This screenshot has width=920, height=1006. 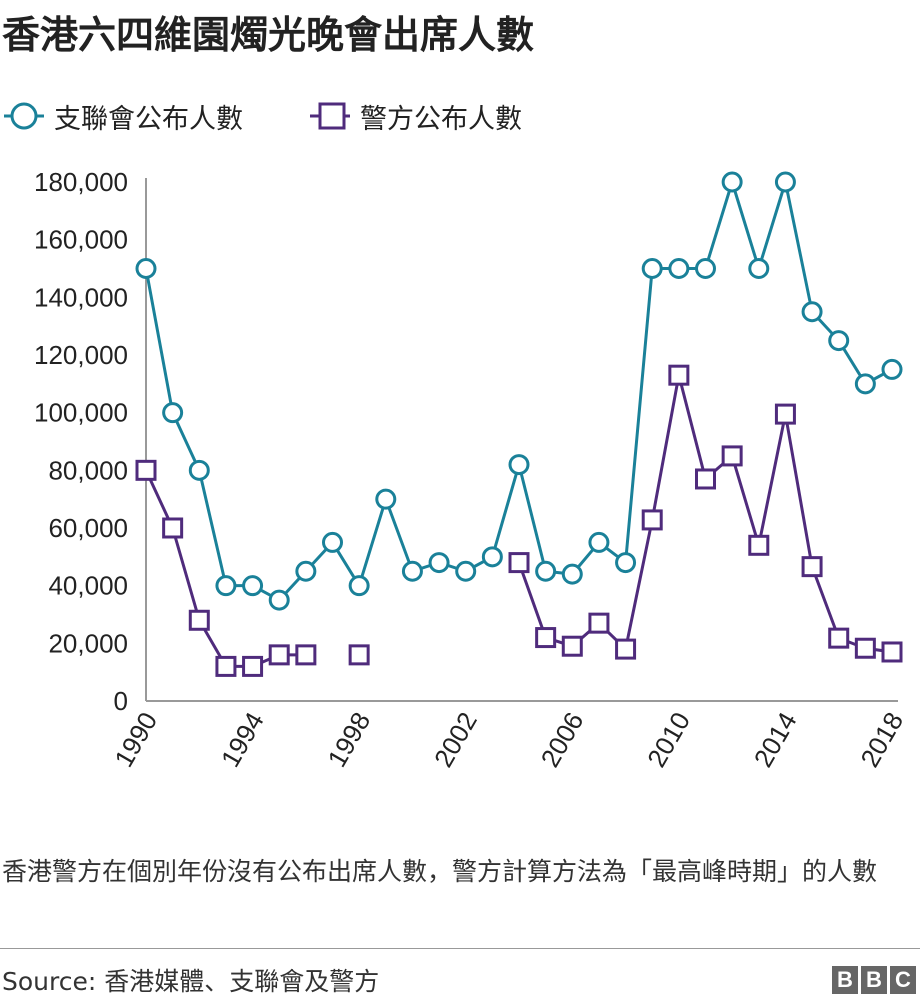 What do you see at coordinates (348, 739) in the screenshot?
I see `x-tick-label: 1998` at bounding box center [348, 739].